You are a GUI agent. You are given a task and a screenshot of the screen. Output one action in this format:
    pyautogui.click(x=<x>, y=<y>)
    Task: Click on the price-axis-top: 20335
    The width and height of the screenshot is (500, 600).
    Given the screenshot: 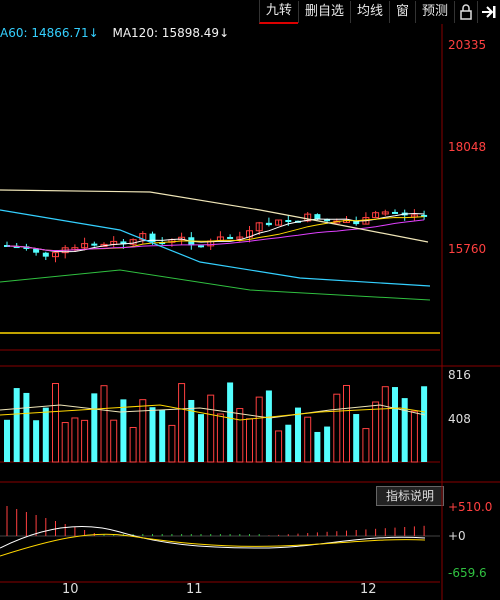 What is the action you would take?
    pyautogui.click(x=467, y=45)
    